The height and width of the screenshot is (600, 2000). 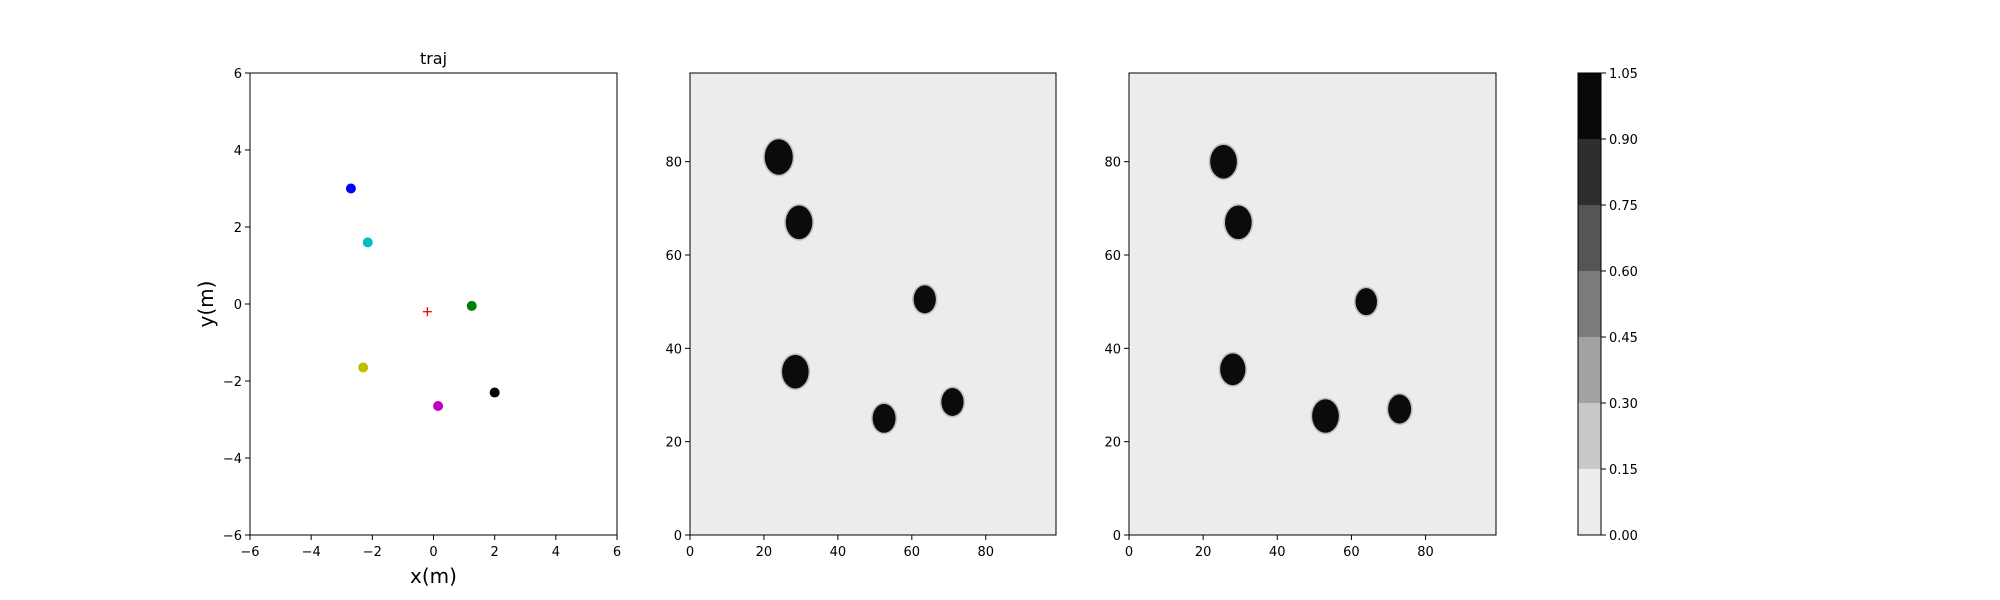 What do you see at coordinates (249, 552) in the screenshot?
I see `trajectory-x-tick-label: −6` at bounding box center [249, 552].